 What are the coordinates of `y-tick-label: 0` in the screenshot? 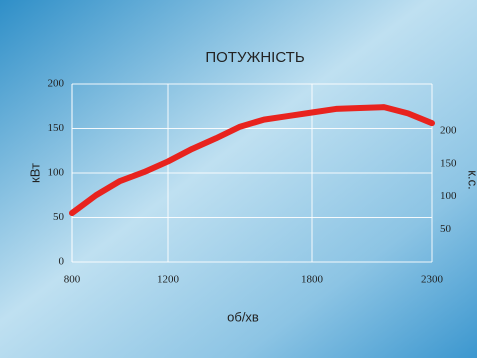 It's located at (62, 262).